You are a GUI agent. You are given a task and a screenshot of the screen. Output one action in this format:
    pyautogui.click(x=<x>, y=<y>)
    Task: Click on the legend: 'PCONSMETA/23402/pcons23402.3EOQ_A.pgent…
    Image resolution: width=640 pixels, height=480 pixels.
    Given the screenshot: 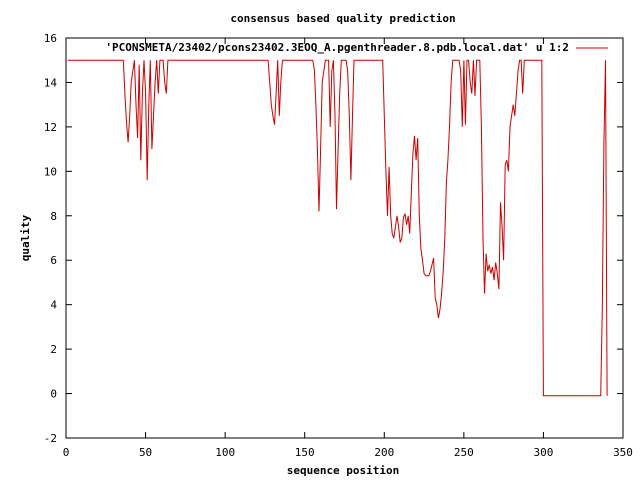 What is the action you would take?
    pyautogui.click(x=356, y=47)
    